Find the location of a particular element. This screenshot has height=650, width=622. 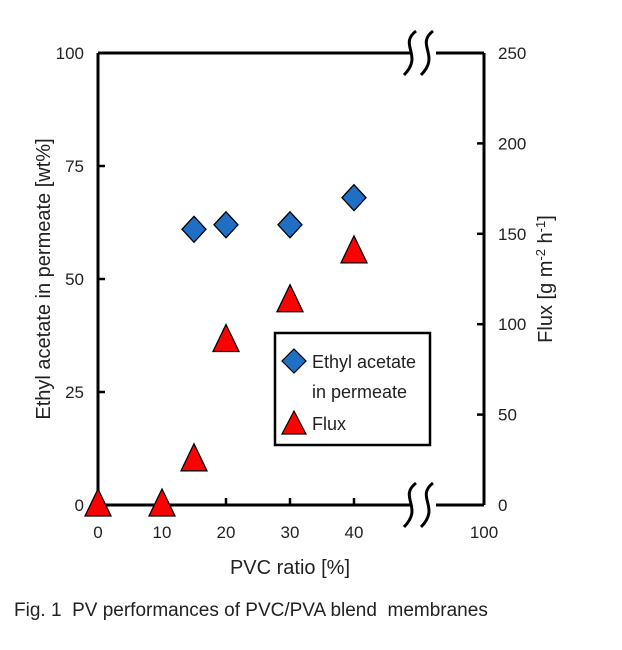

legend-label-flux: Flux is located at coordinates (329, 424).